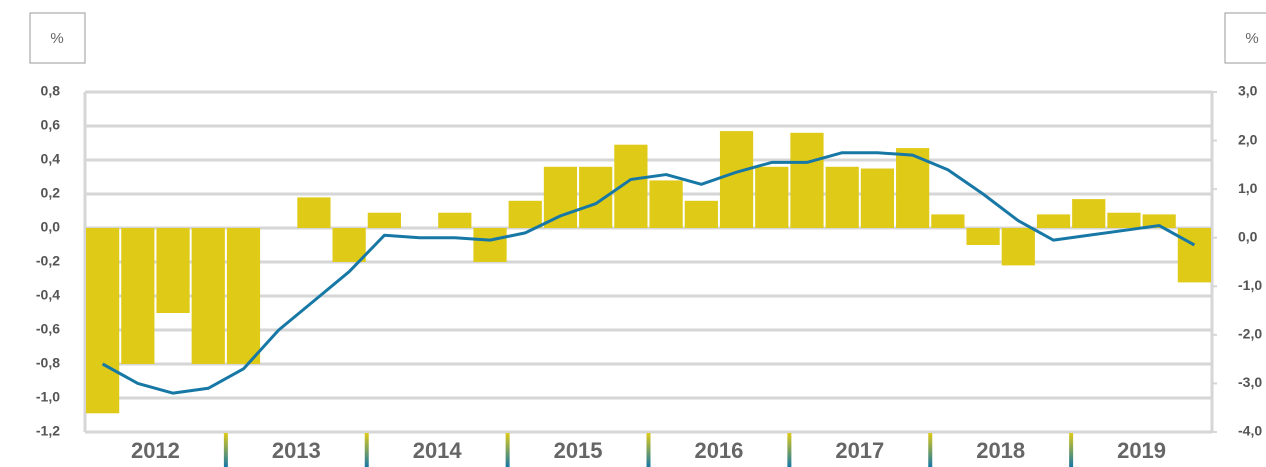 The width and height of the screenshot is (1266, 467). Describe the element at coordinates (1250, 431) in the screenshot. I see `y2-tick-label: -4,0` at that location.